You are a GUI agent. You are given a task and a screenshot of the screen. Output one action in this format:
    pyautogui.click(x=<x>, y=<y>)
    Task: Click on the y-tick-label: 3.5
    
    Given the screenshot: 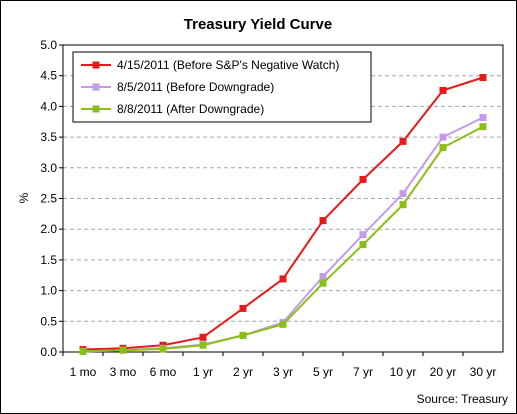 What is the action you would take?
    pyautogui.click(x=48, y=137)
    